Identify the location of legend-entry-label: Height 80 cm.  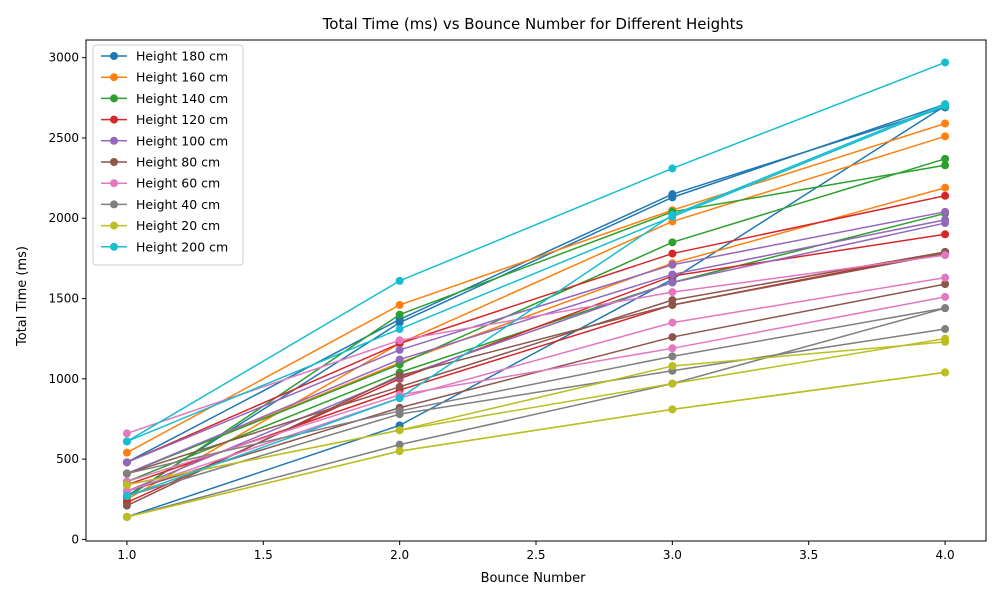
(178, 162).